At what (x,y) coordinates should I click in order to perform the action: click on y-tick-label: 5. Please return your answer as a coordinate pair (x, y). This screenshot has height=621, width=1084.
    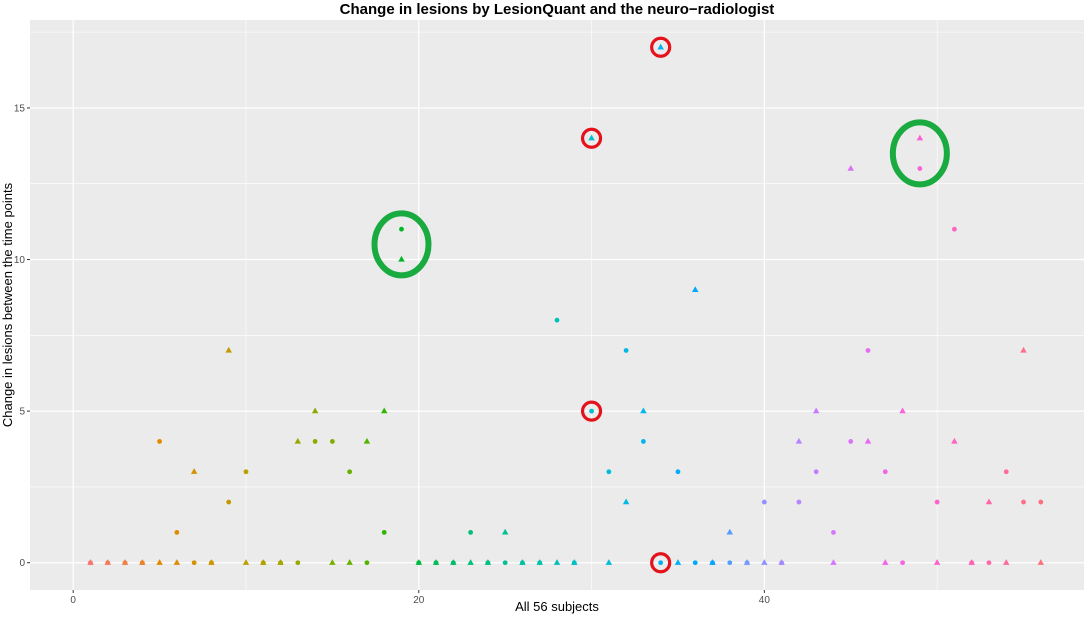
    Looking at the image, I should click on (22, 412).